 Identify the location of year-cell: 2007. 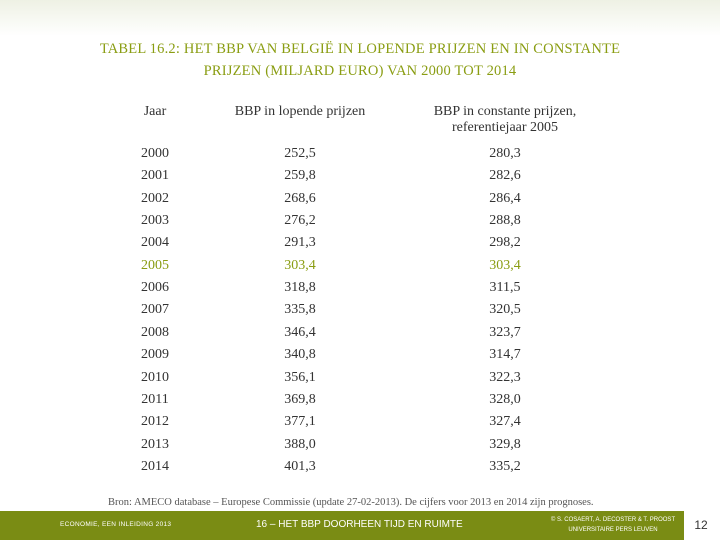
(155, 310).